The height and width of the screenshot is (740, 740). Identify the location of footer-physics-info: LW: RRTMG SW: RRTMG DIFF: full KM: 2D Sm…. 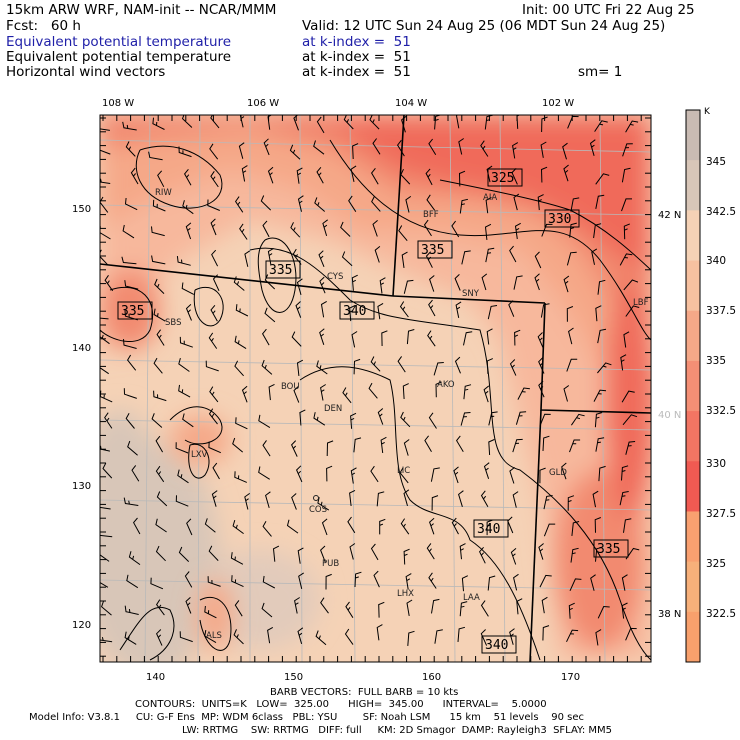
(397, 730).